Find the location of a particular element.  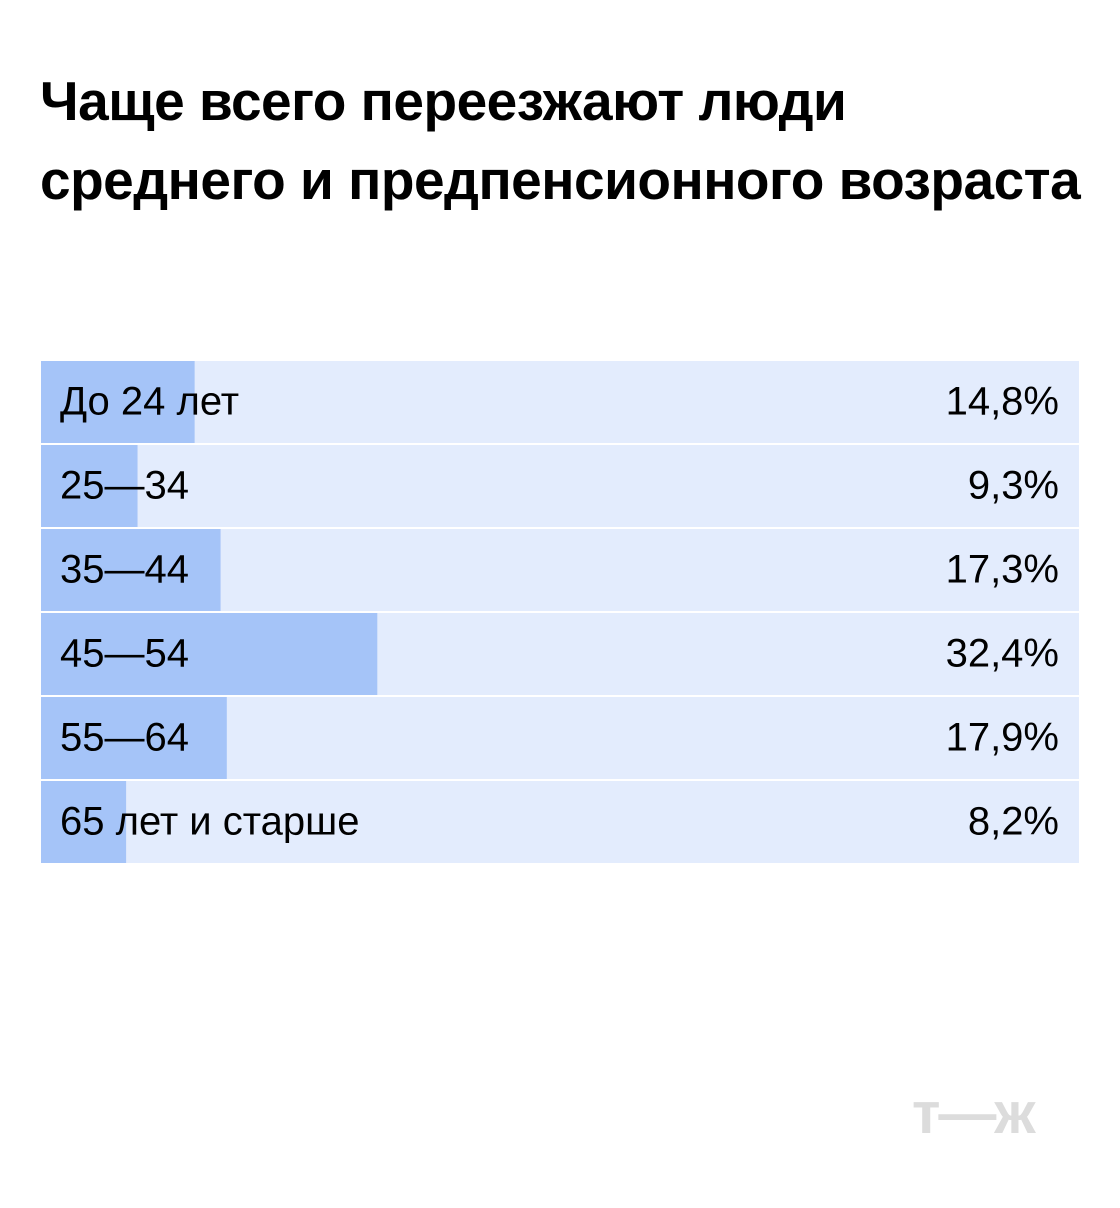

value-label: 17,9% is located at coordinates (1002, 738).